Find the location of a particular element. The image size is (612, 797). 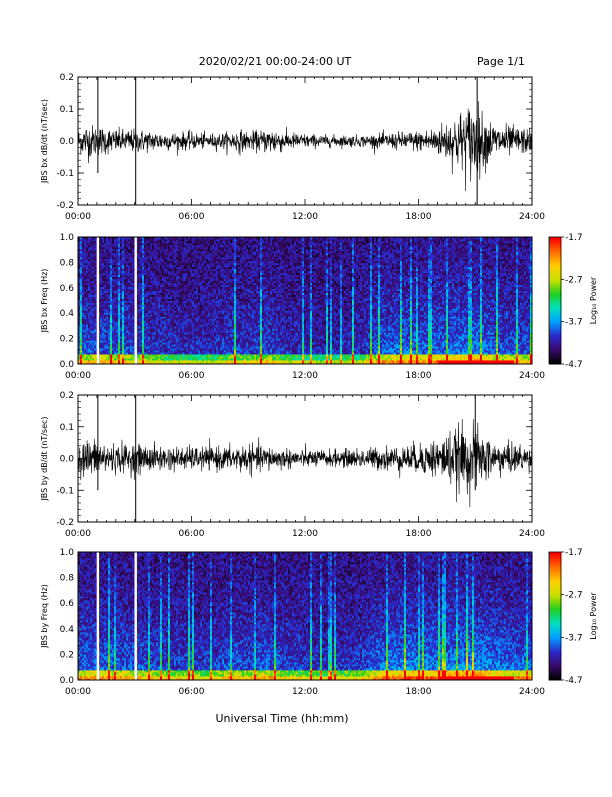

y-axis-label: JBS bx dB/dt (nT/sec) is located at coordinates (44, 141).